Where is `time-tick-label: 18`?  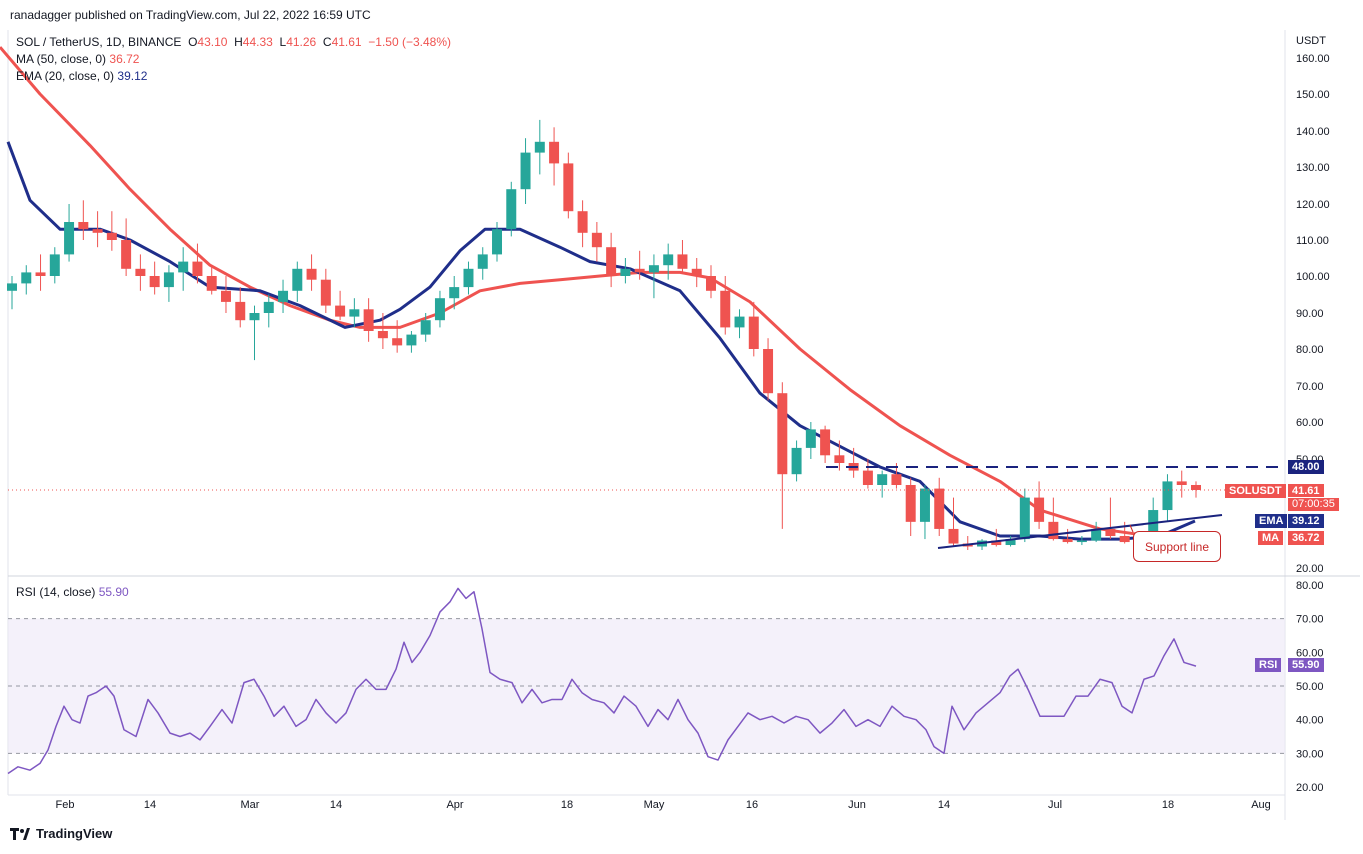 time-tick-label: 18 is located at coordinates (1168, 805).